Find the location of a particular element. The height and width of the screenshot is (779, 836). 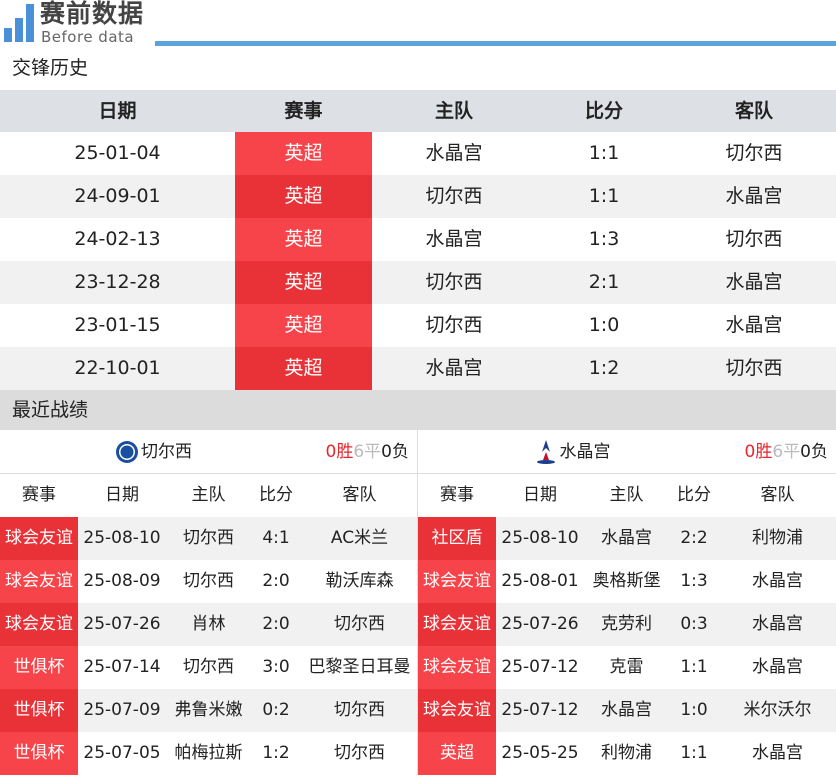

table-row: 22-10-01 英超 水晶宫 1:2 切尔西 is located at coordinates (418, 368).